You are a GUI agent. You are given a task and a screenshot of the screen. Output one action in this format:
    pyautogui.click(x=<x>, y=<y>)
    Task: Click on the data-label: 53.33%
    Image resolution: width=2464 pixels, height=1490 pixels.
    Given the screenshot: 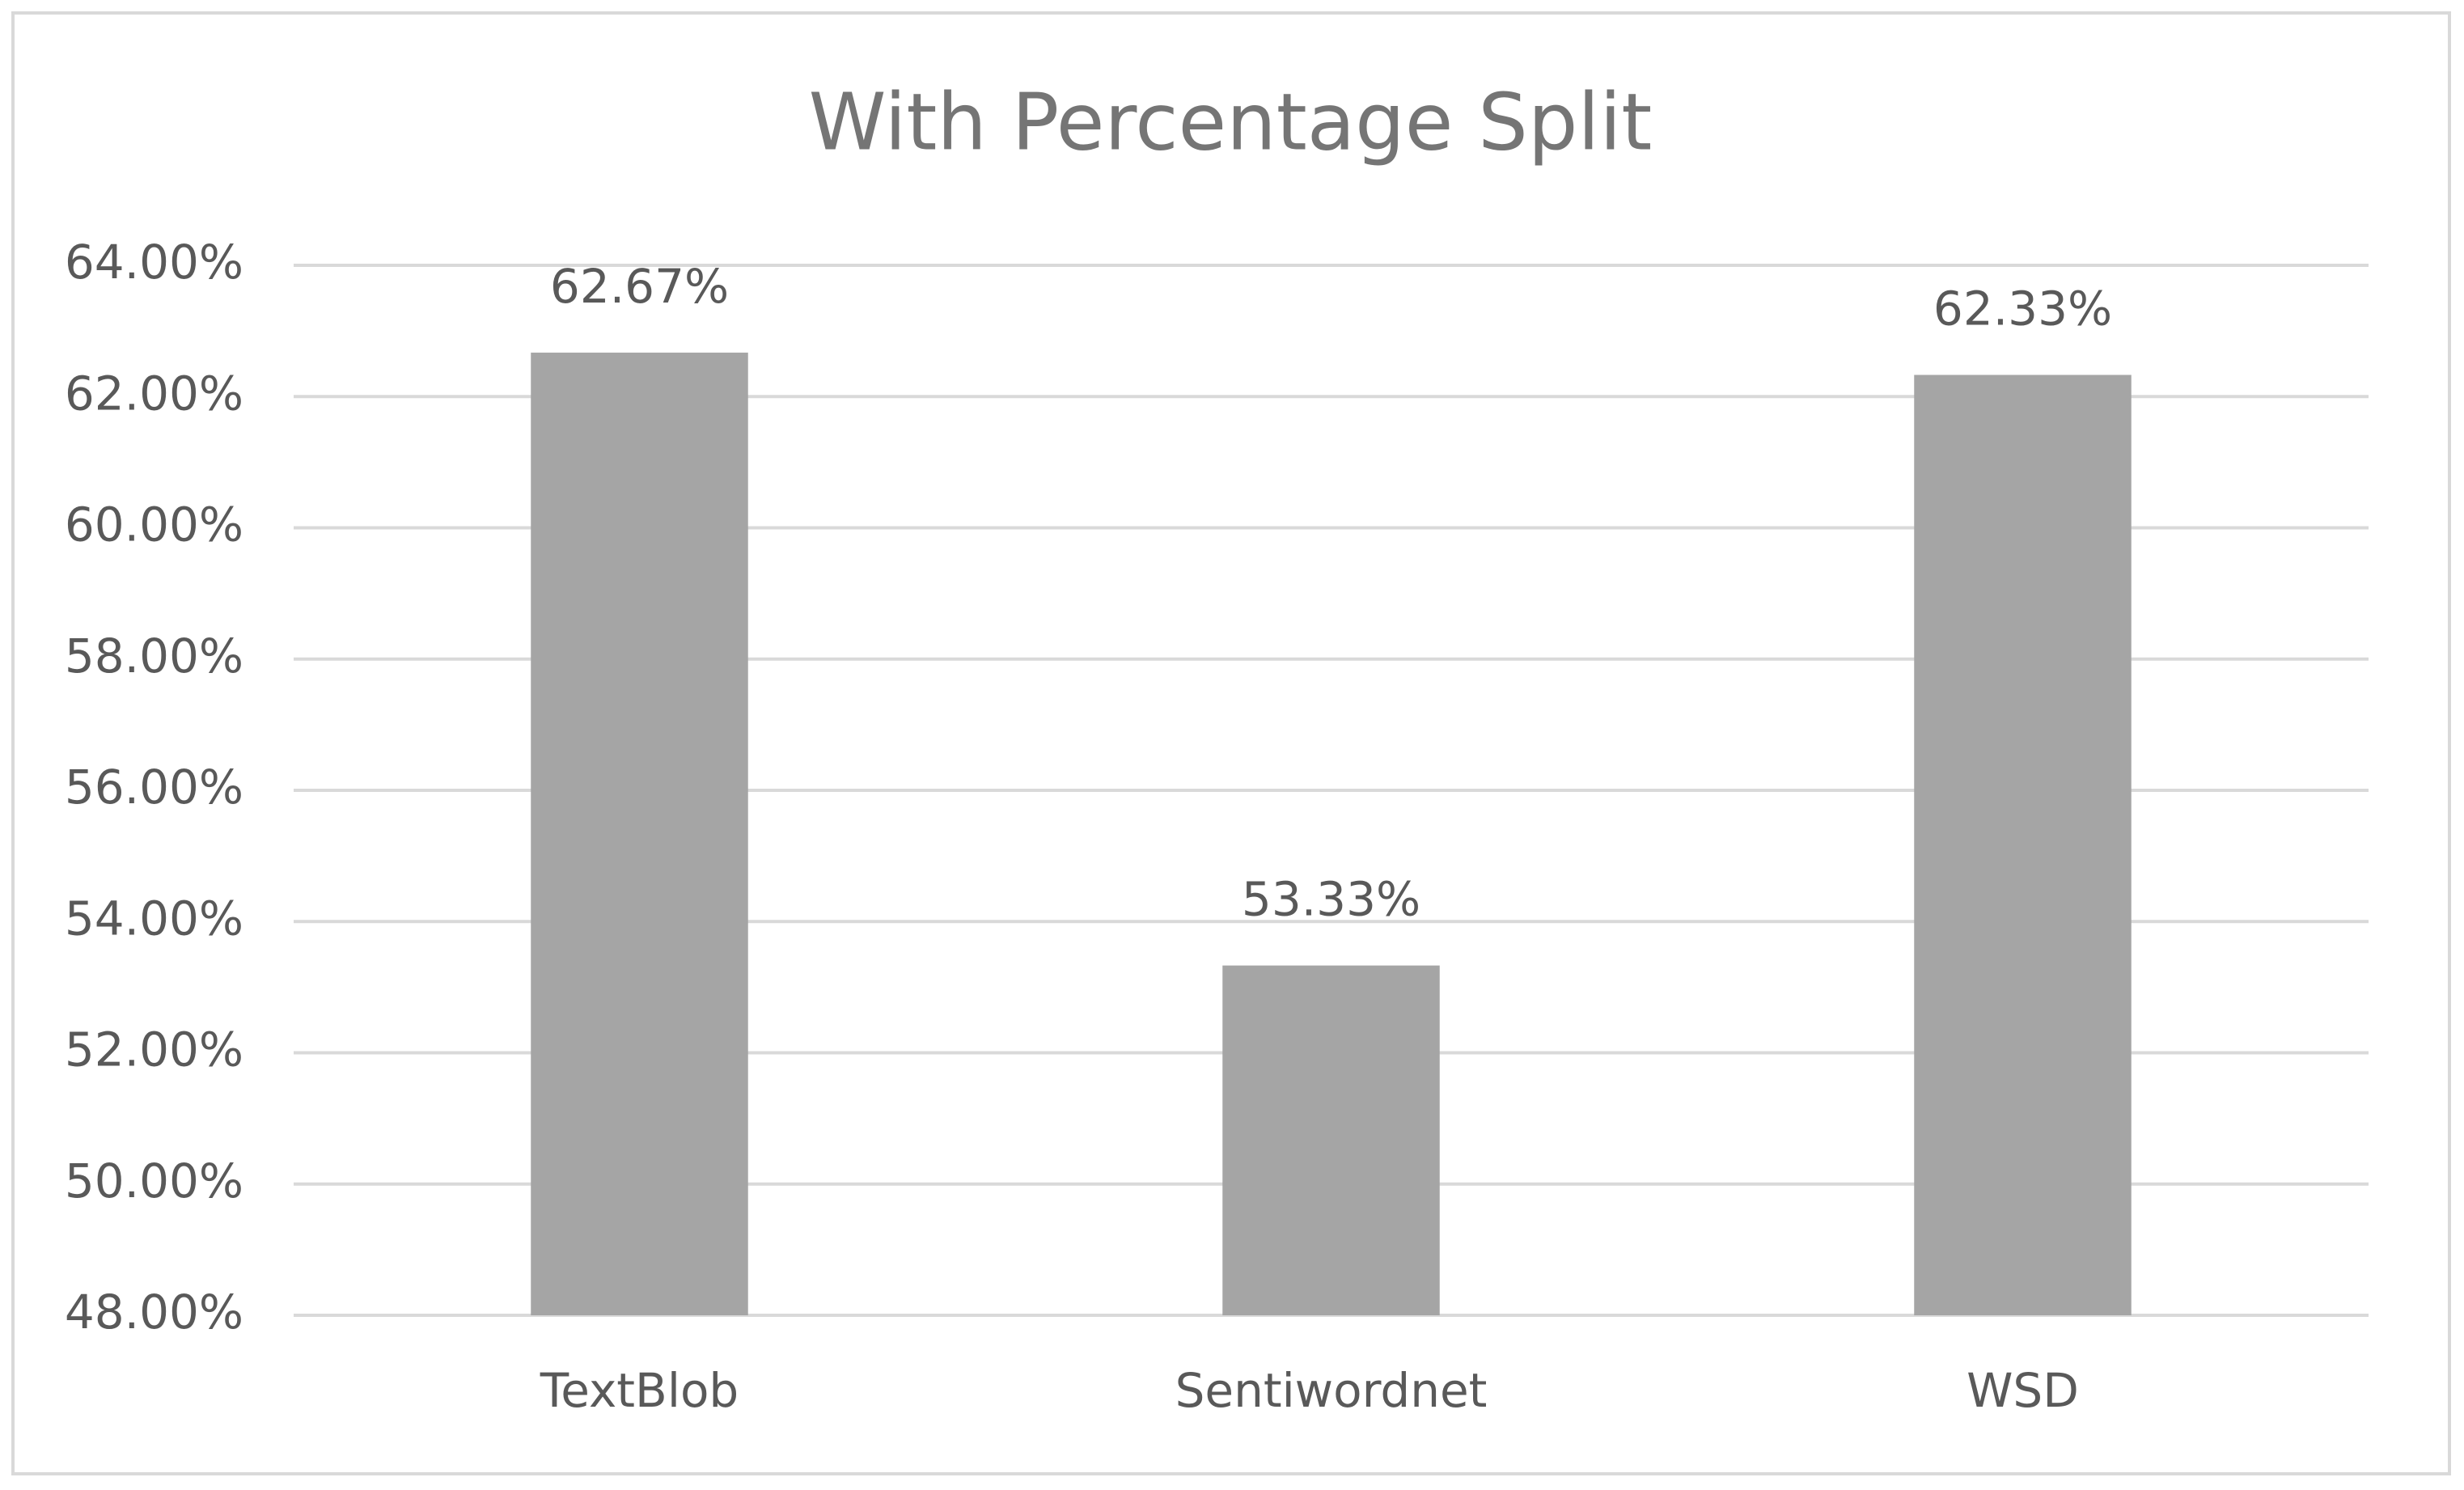 What is the action you would take?
    pyautogui.click(x=1331, y=899)
    